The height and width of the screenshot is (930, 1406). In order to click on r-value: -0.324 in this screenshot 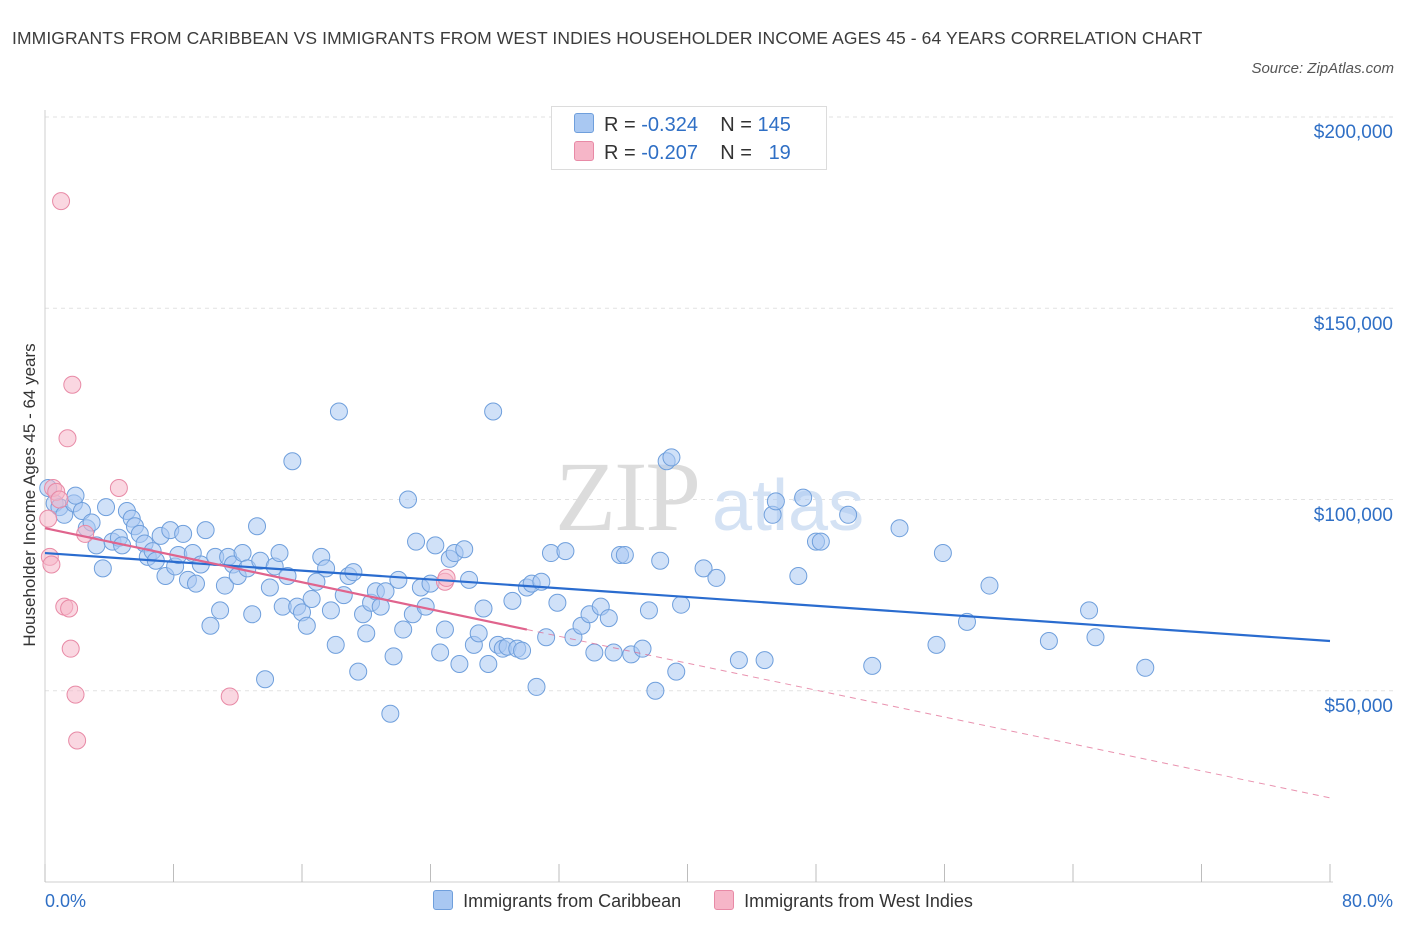, I will do `click(669, 125)`.